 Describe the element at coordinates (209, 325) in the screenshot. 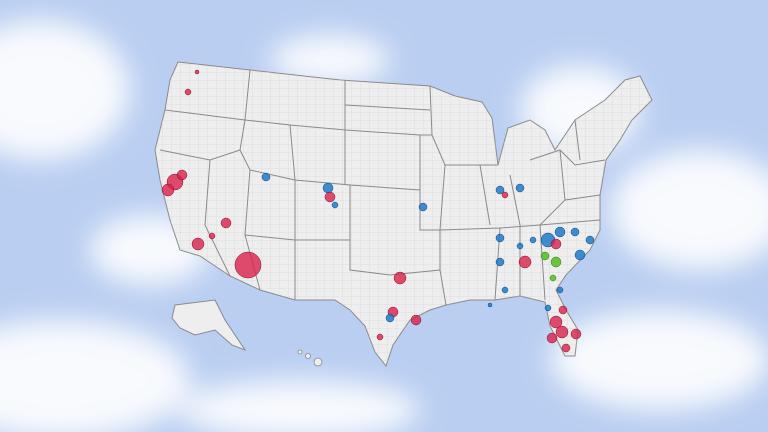

I see `alaska` at that location.